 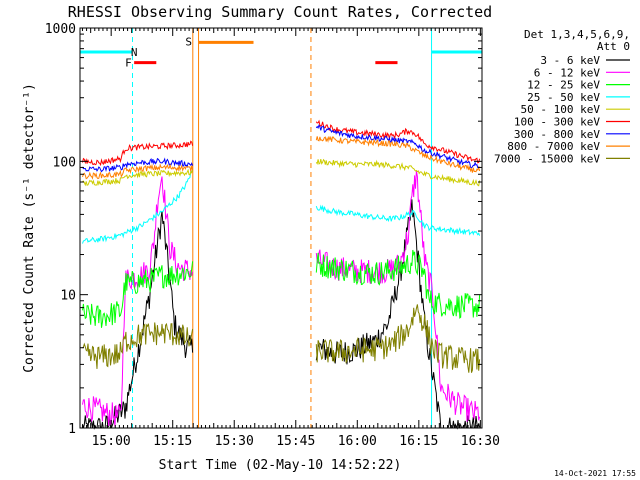 I want to click on y-tick-label: 10, so click(x=68, y=296).